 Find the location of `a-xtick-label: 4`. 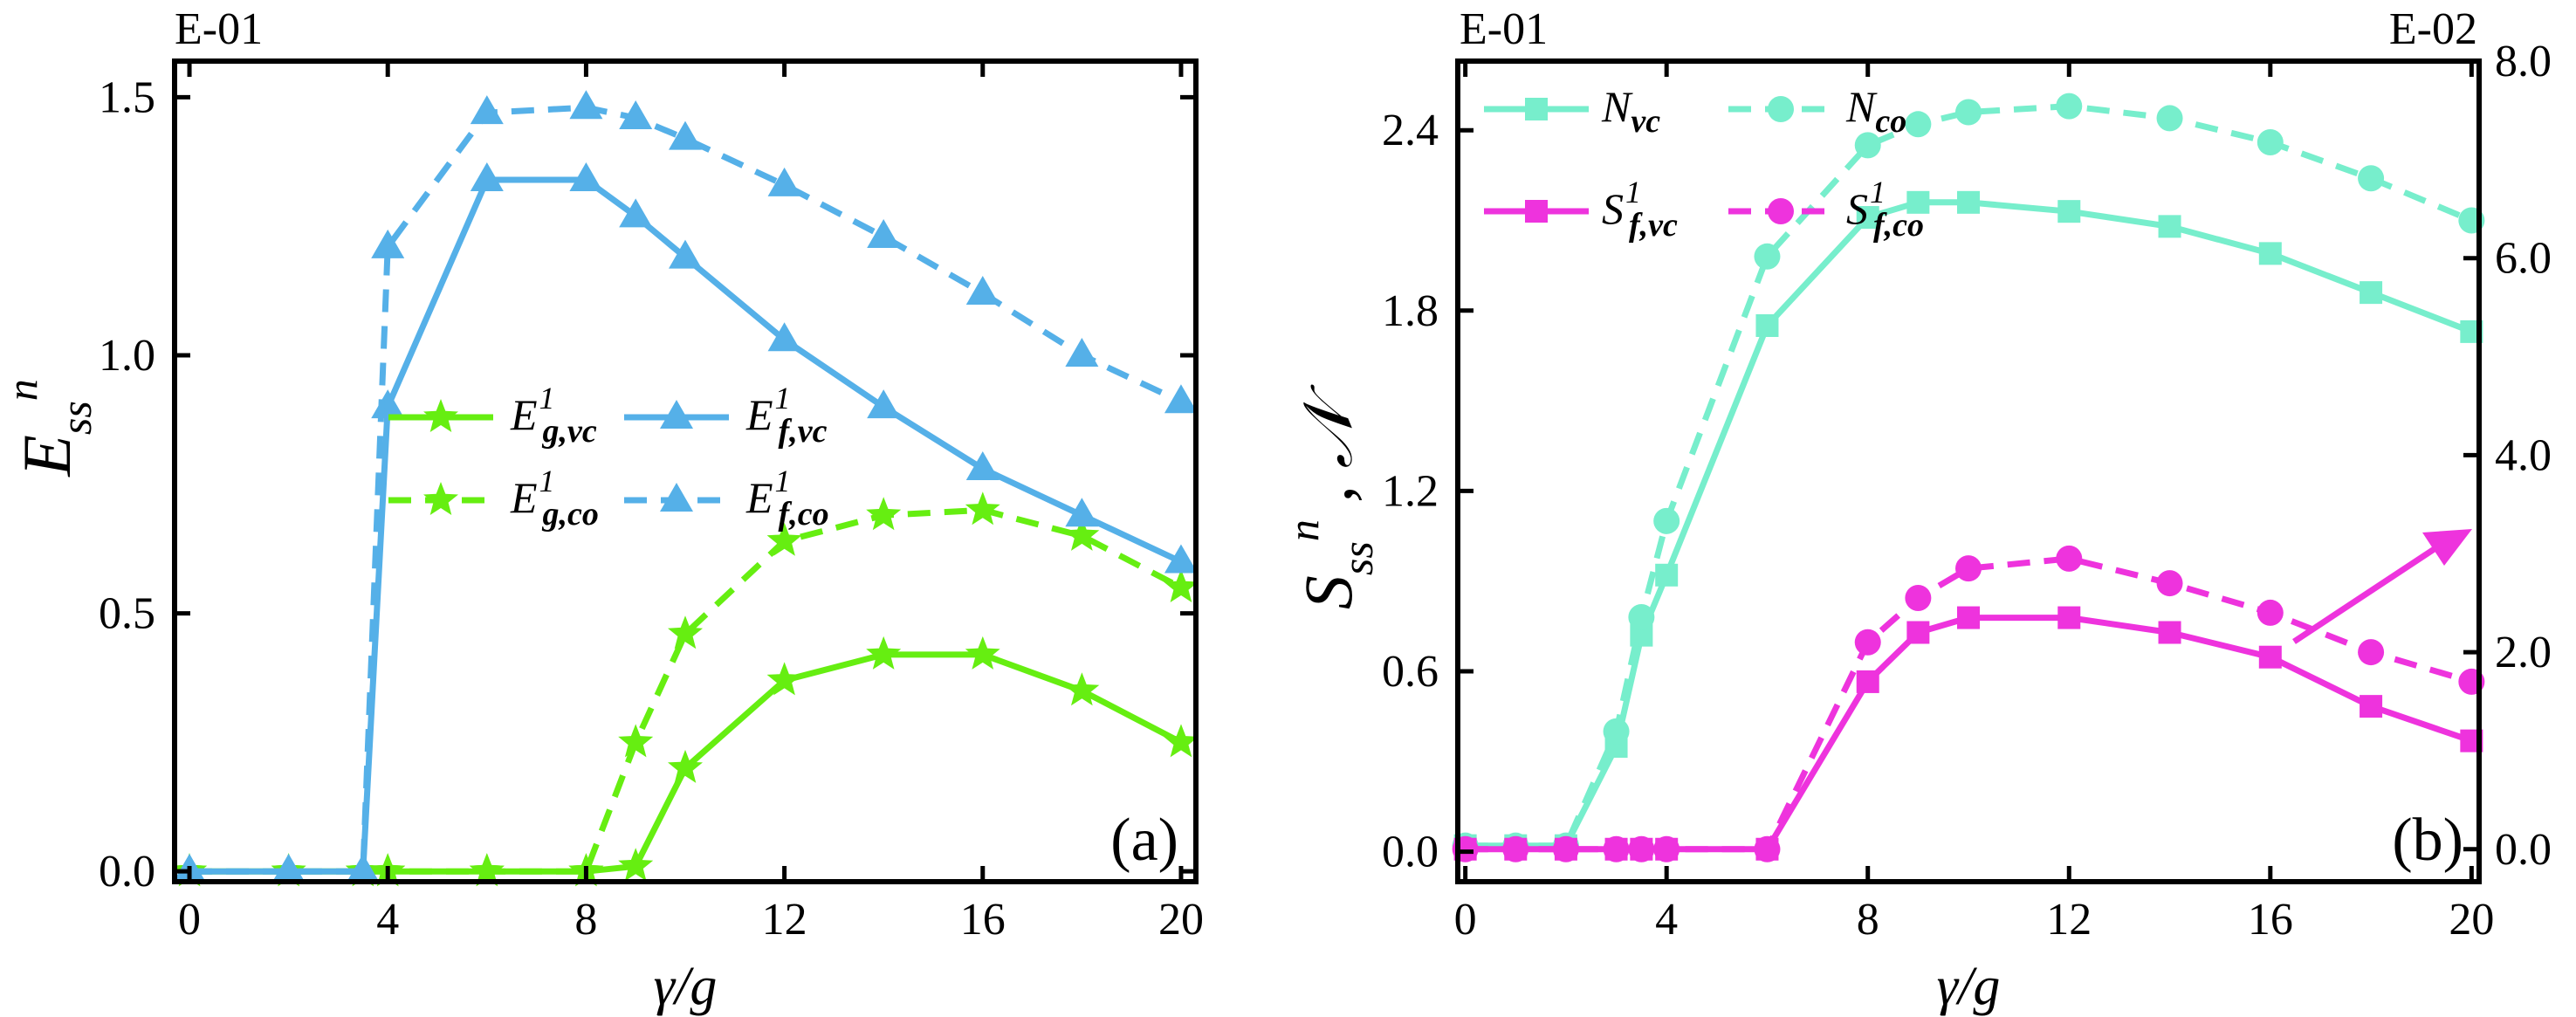

a-xtick-label: 4 is located at coordinates (387, 920).